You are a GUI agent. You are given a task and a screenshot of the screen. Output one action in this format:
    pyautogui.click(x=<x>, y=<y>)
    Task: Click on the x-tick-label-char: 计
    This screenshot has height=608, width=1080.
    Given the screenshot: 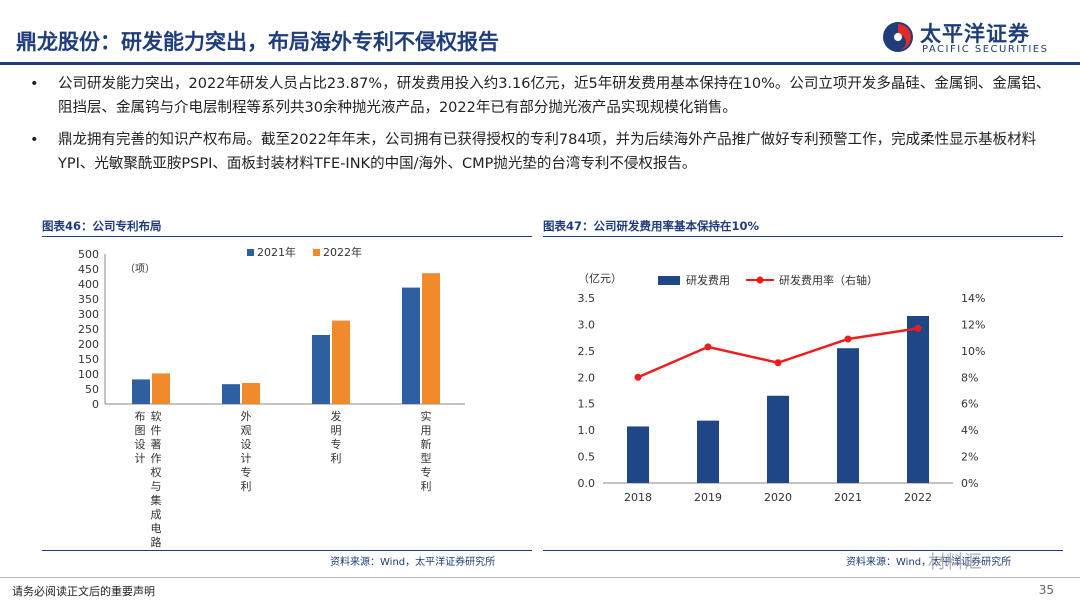 What is the action you would take?
    pyautogui.click(x=246, y=458)
    